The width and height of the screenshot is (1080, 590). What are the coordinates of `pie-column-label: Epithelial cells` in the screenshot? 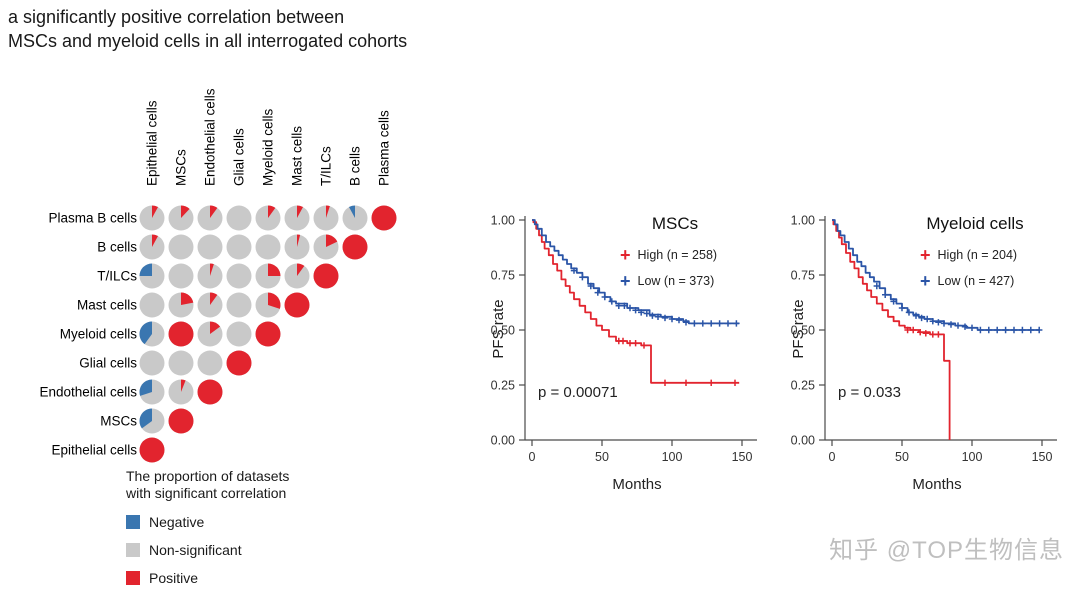 It's located at (152, 143).